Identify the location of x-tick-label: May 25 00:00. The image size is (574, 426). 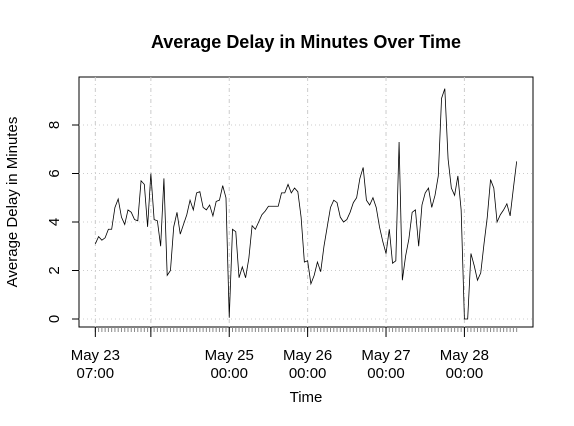
(229, 364).